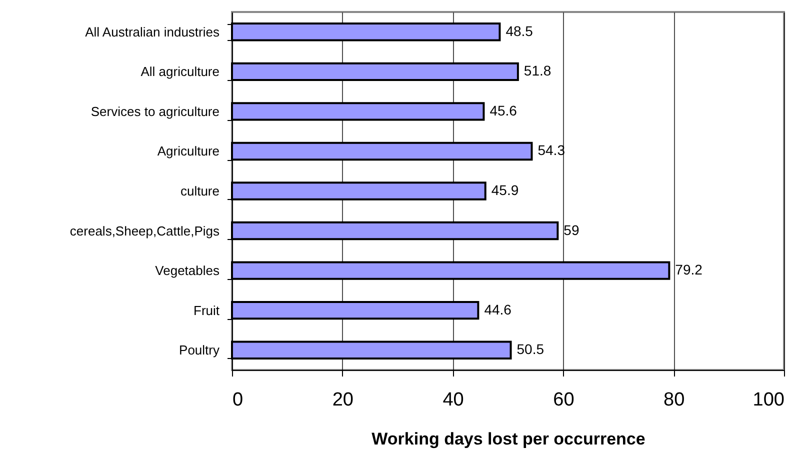  What do you see at coordinates (180, 72) in the screenshot?
I see `y-tick-label: All agriculture` at bounding box center [180, 72].